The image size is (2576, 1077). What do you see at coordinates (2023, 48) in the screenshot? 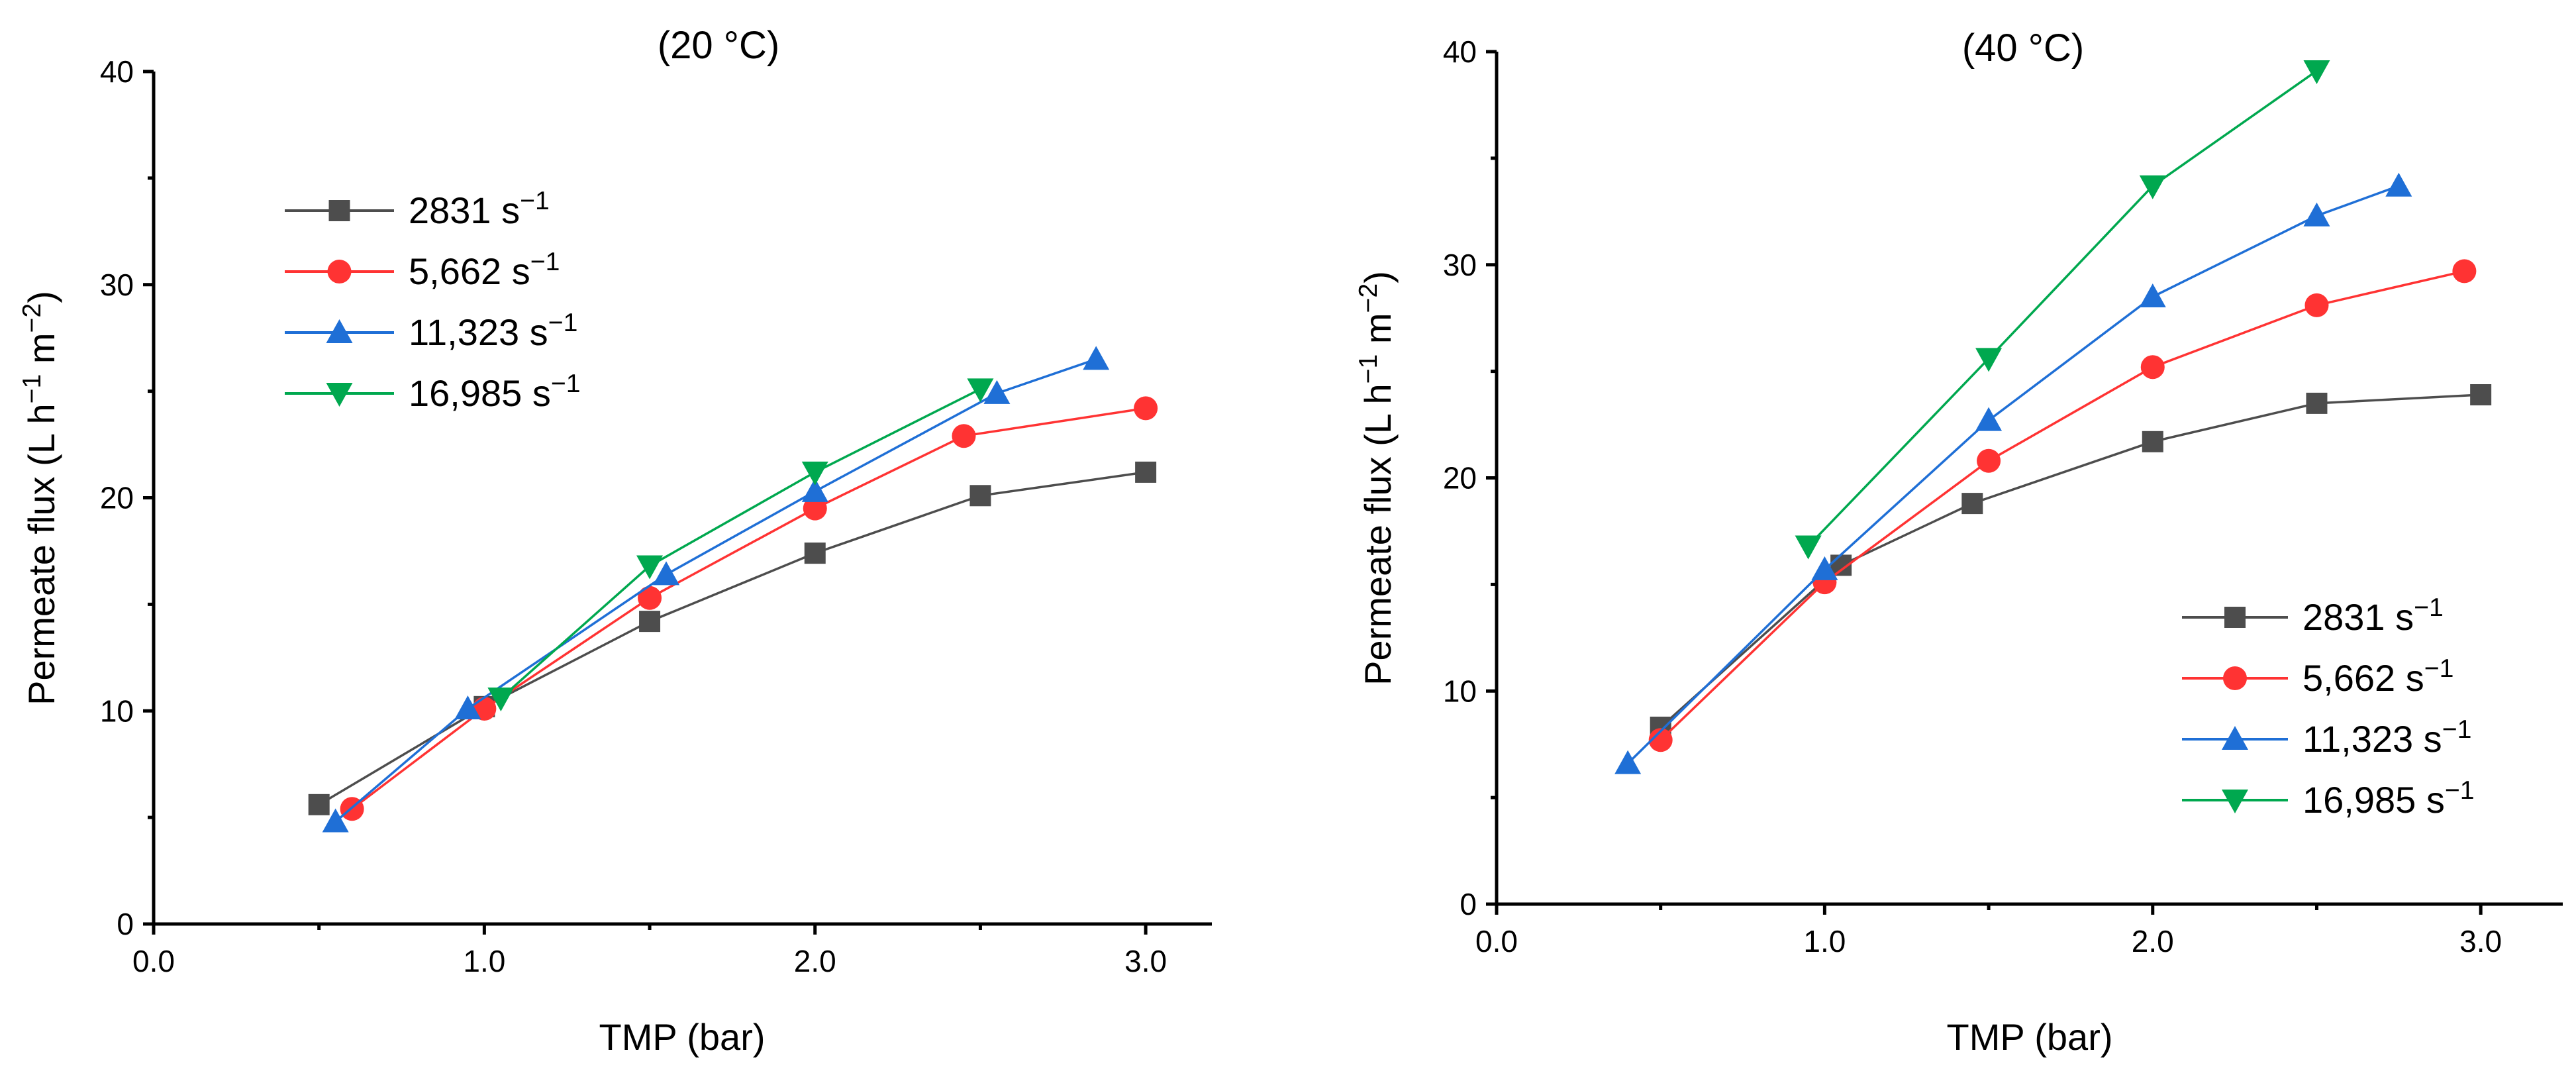
I see `chart-title: (40 °C)` at bounding box center [2023, 48].